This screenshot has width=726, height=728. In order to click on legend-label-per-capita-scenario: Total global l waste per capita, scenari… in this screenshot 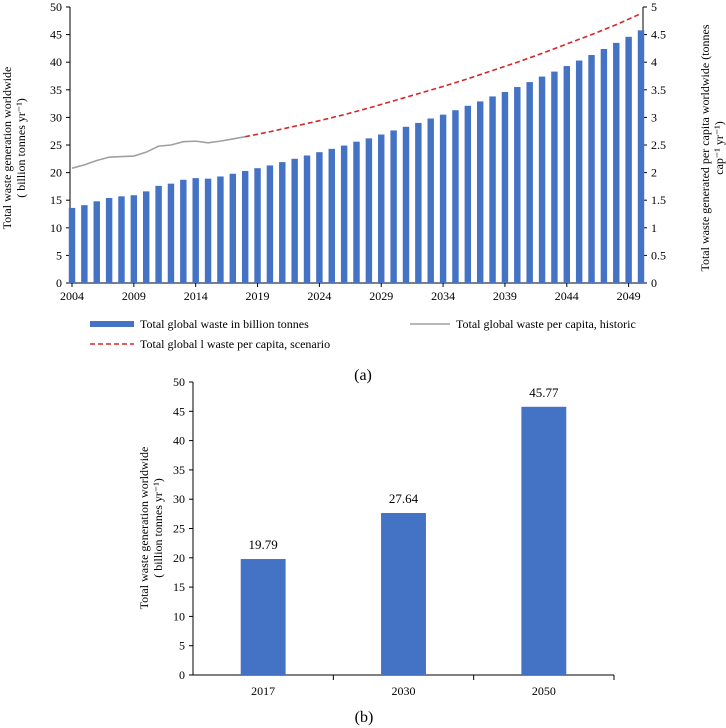, I will do `click(235, 344)`.